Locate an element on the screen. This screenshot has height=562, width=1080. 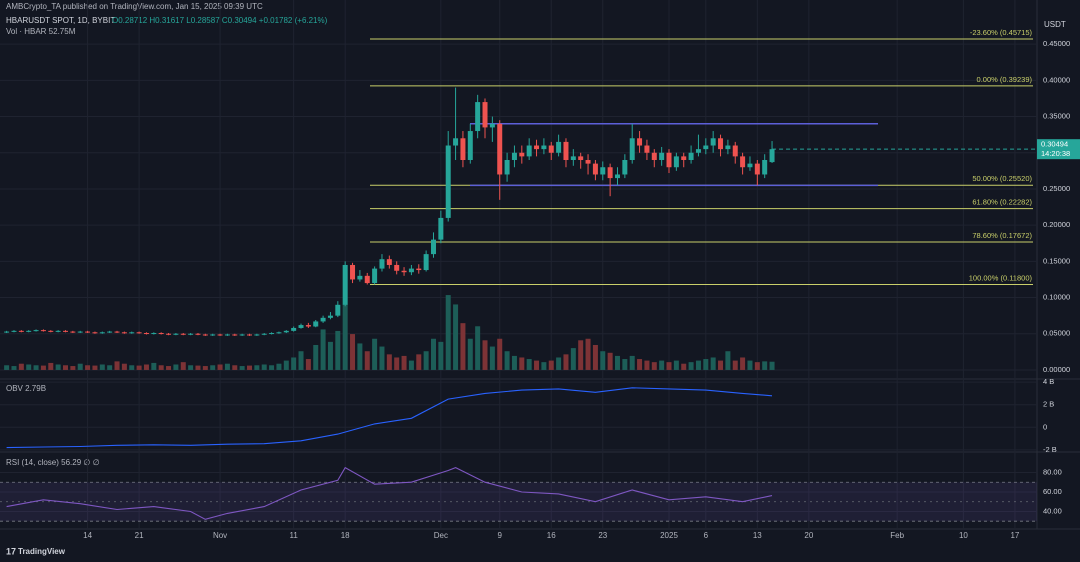
y-tick-label: 0.20000 is located at coordinates (1056, 224).